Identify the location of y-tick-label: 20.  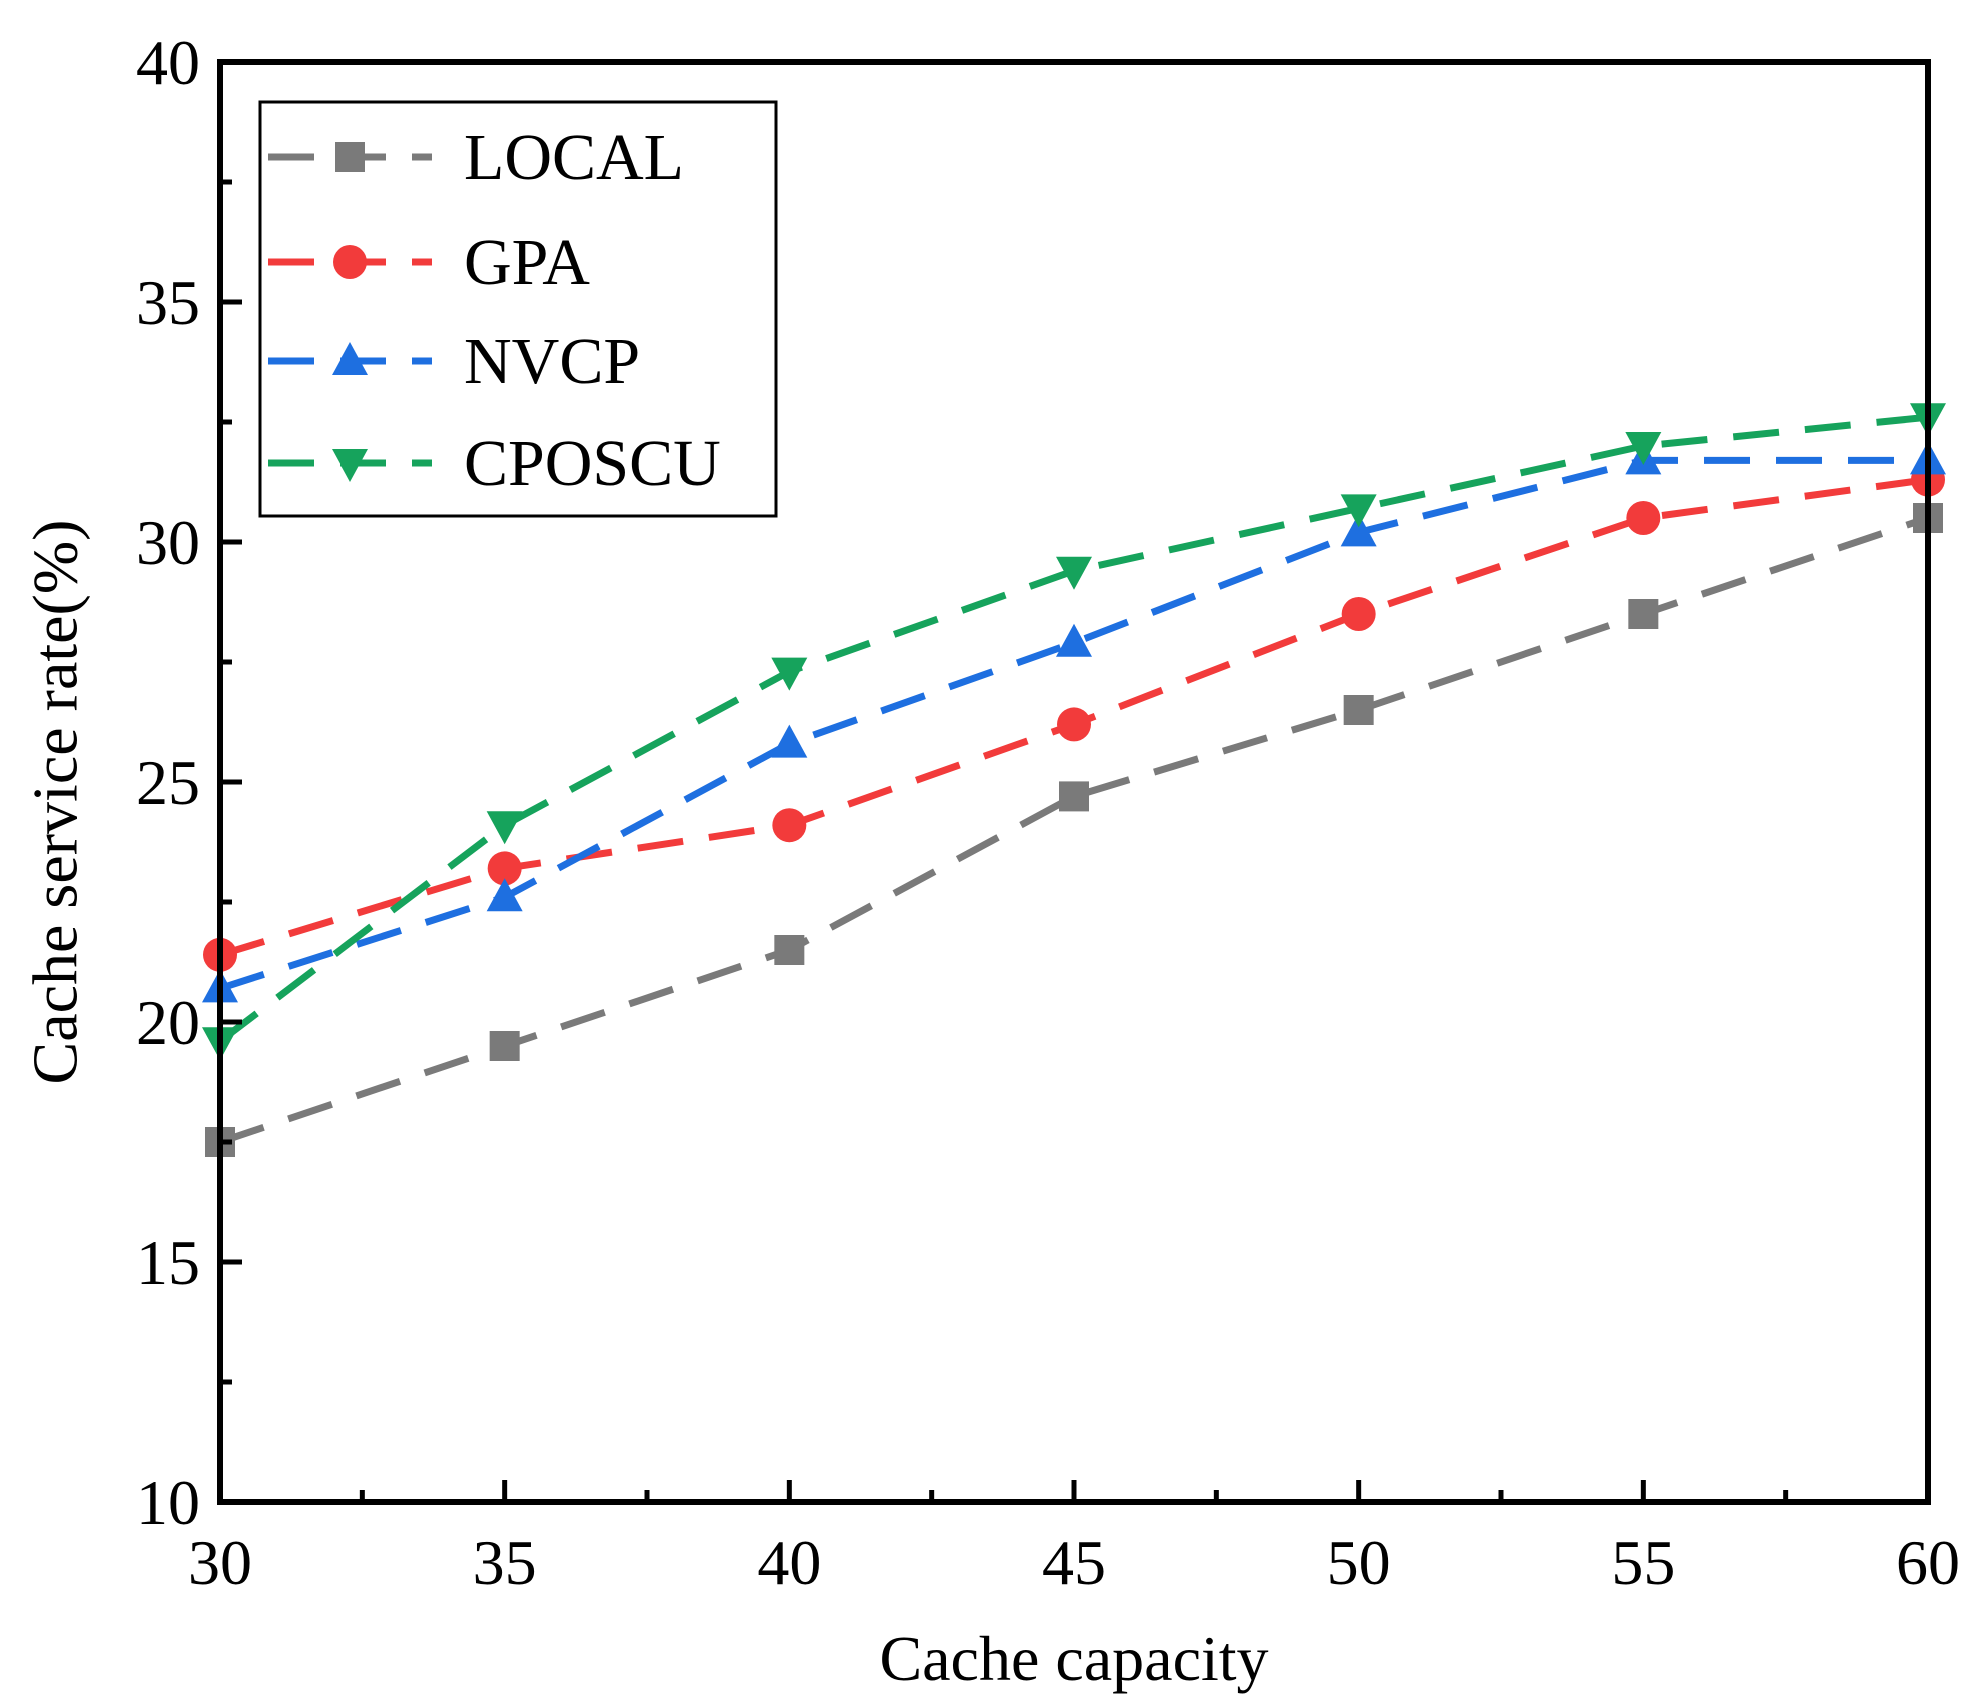
(168, 1022).